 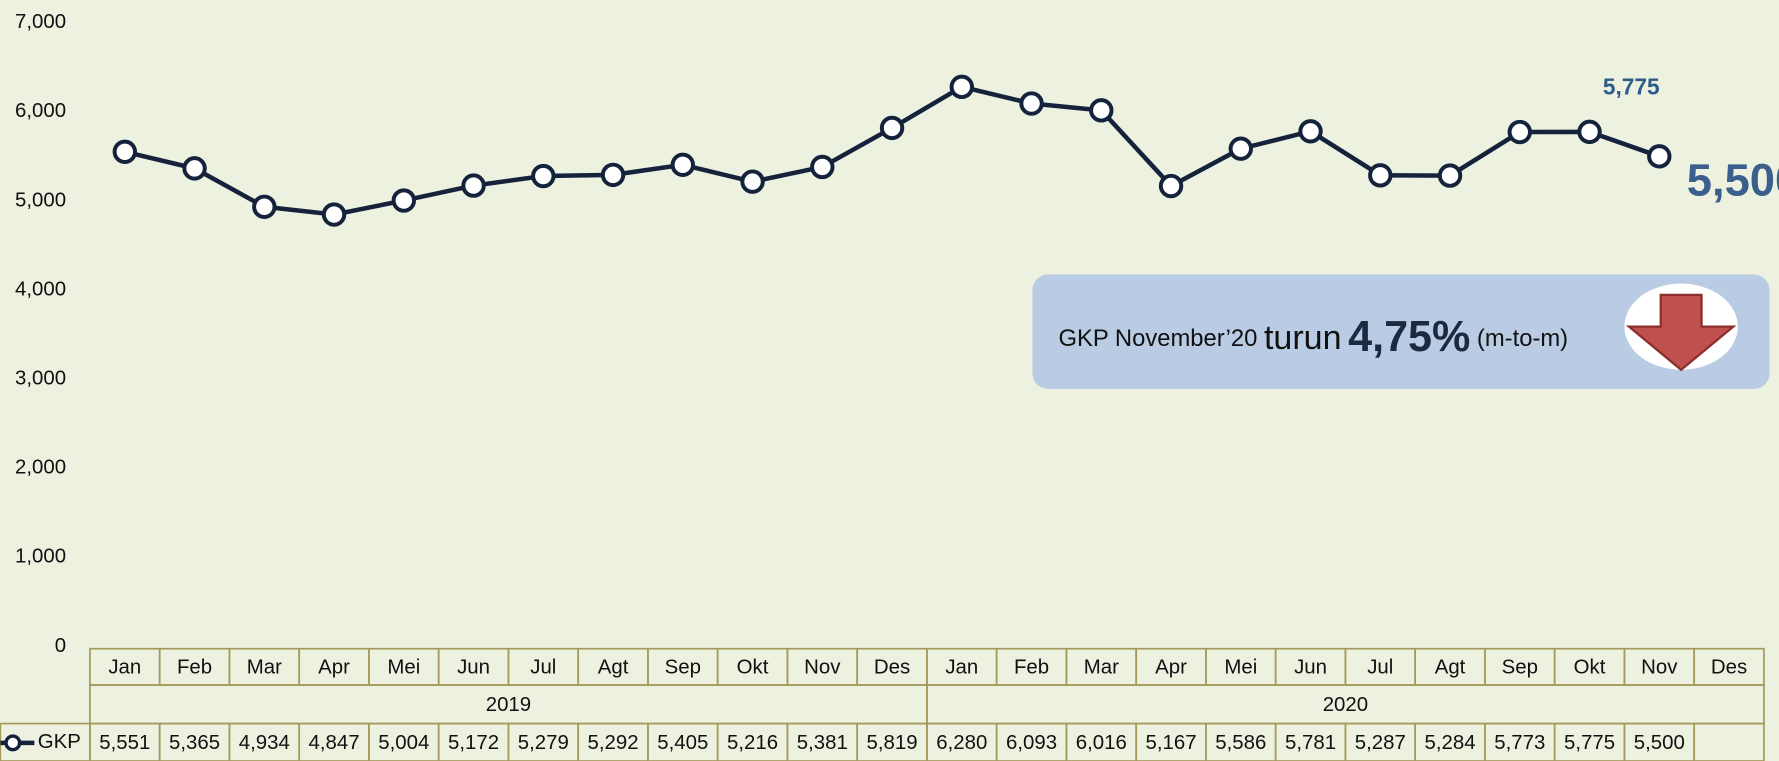 I want to click on table-value: 4,847, so click(x=334, y=743).